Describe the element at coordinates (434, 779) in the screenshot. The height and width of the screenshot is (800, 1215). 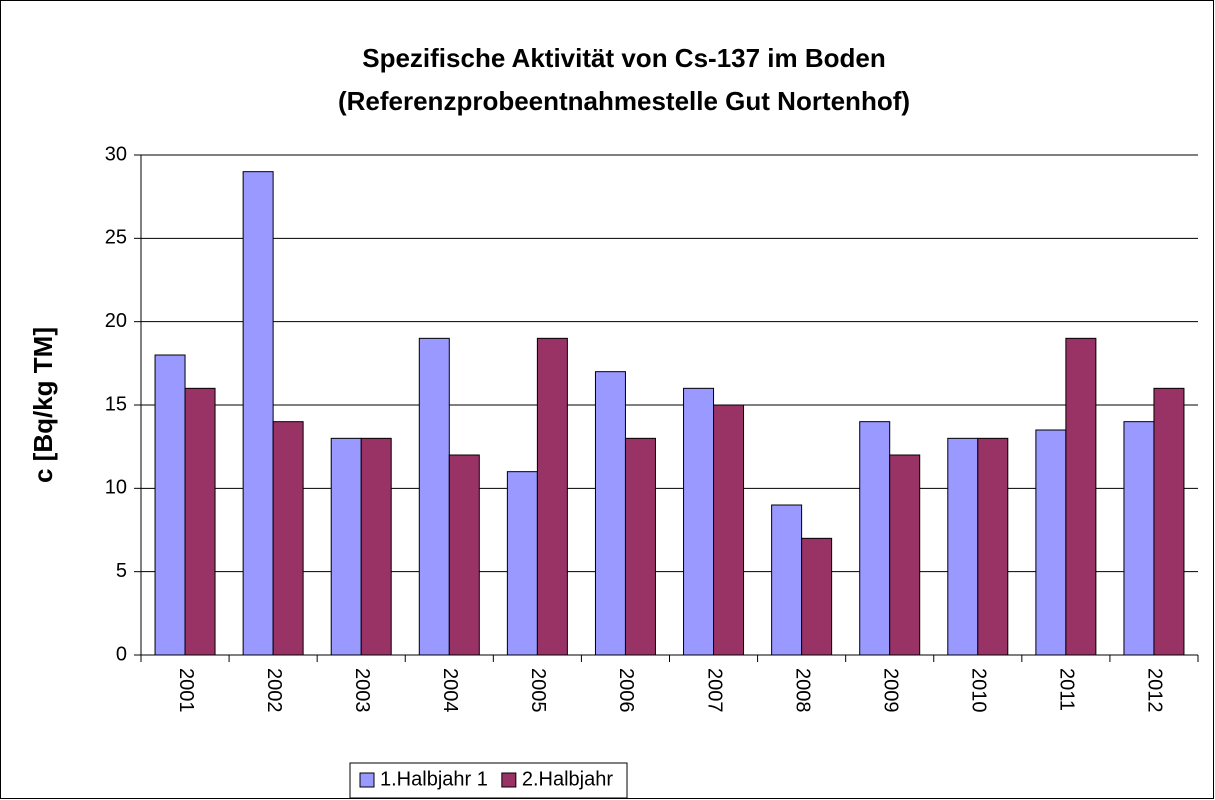
I see `legend-label: 1.Halbjahr 1` at that location.